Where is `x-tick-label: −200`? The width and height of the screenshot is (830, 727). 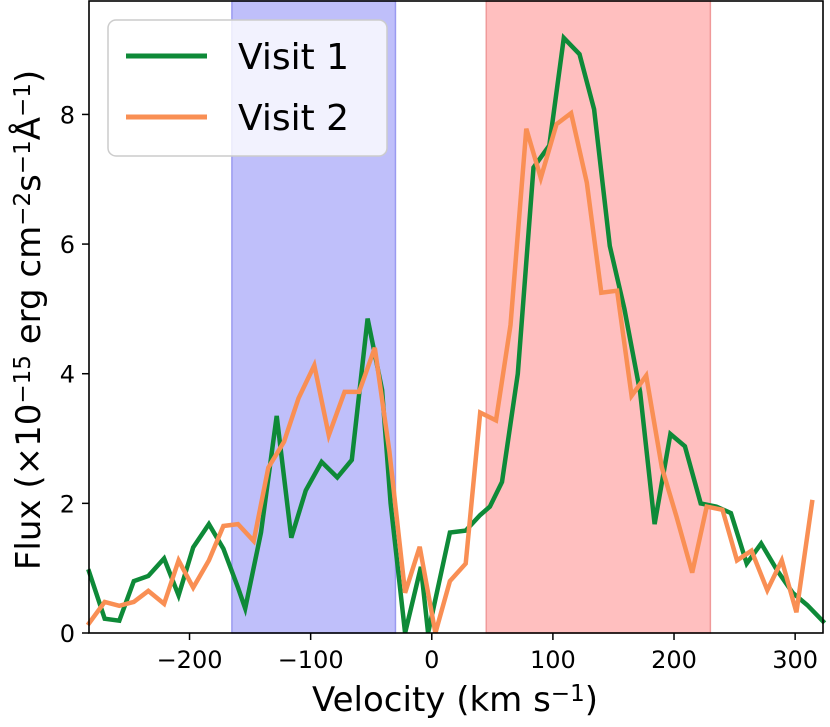
x-tick-label: −200 is located at coordinates (190, 660).